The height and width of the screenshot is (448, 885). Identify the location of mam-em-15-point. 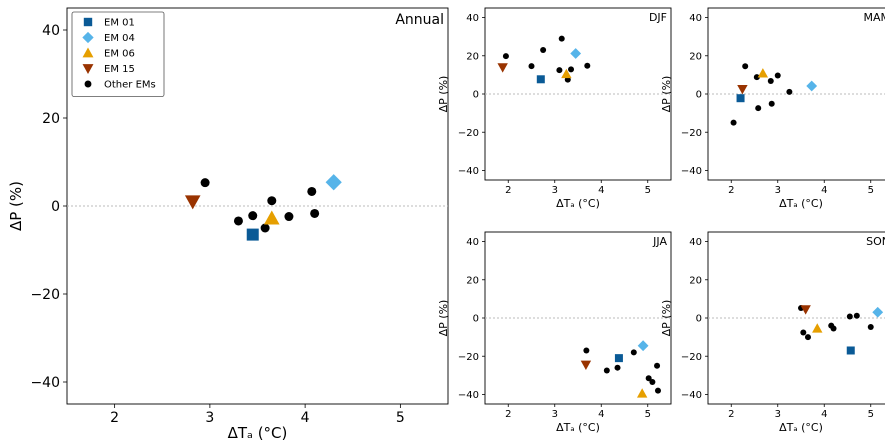
(742, 90).